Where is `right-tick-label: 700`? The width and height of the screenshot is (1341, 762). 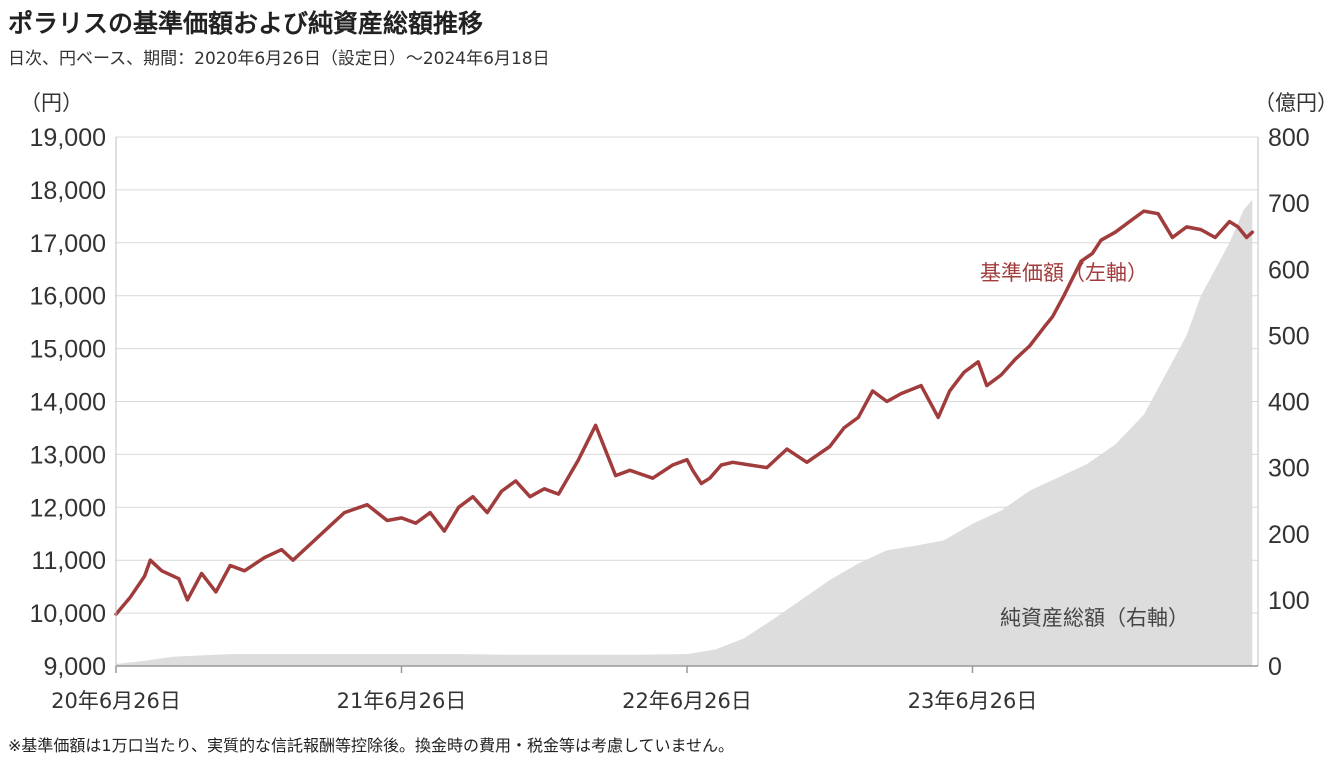 right-tick-label: 700 is located at coordinates (1289, 204).